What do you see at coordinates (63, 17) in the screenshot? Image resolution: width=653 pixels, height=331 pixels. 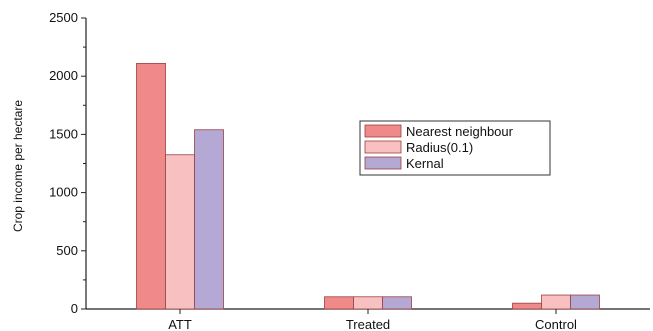 I see `y-tick-label: 2500` at bounding box center [63, 17].